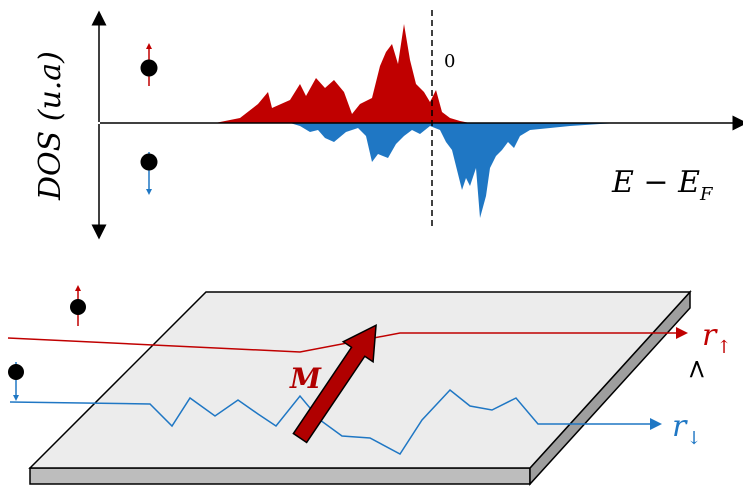 The height and width of the screenshot is (488, 743). What do you see at coordinates (449, 61) in the screenshot?
I see `fermi-level-label: 0` at bounding box center [449, 61].